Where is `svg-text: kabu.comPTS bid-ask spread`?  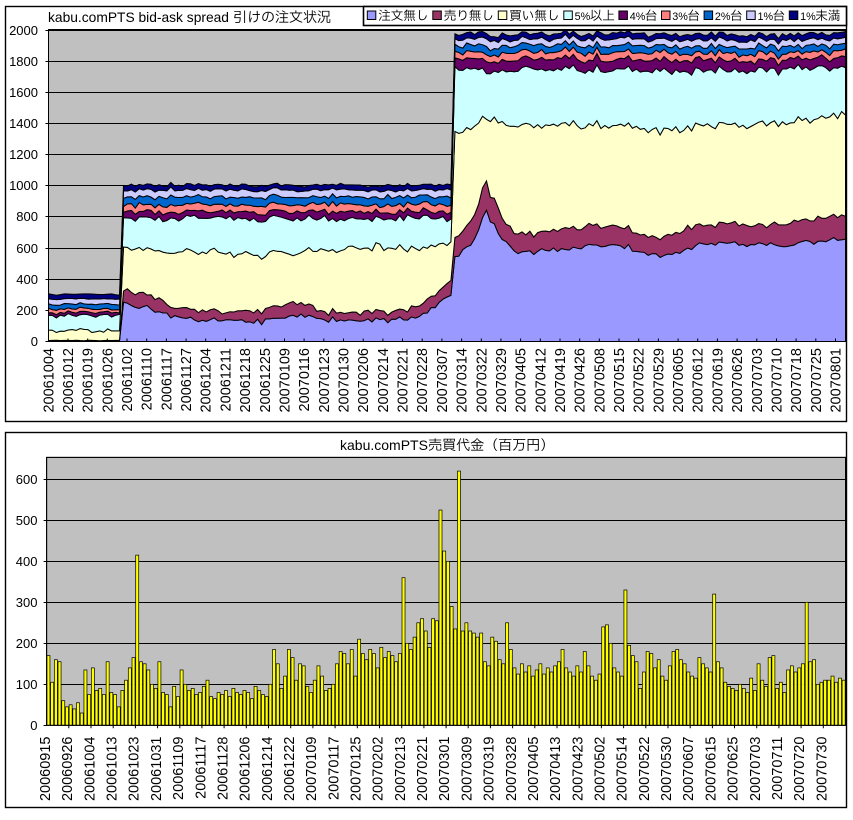
svg-text: kabu.comPTS bid-ask spread is located at coordinates (138, 17).